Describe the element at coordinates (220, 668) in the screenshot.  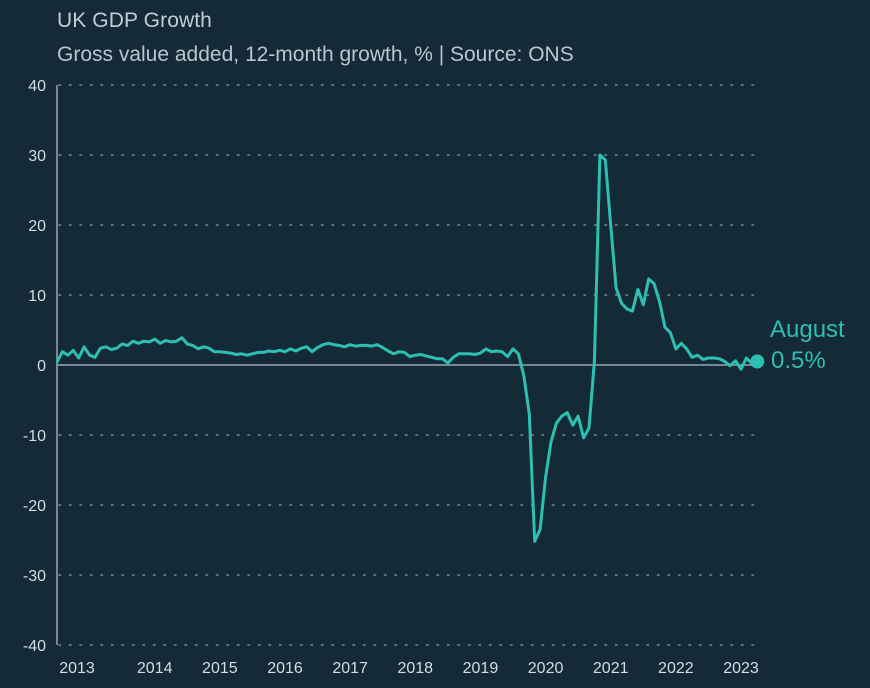
I see `x-tick-label: 2015` at that location.